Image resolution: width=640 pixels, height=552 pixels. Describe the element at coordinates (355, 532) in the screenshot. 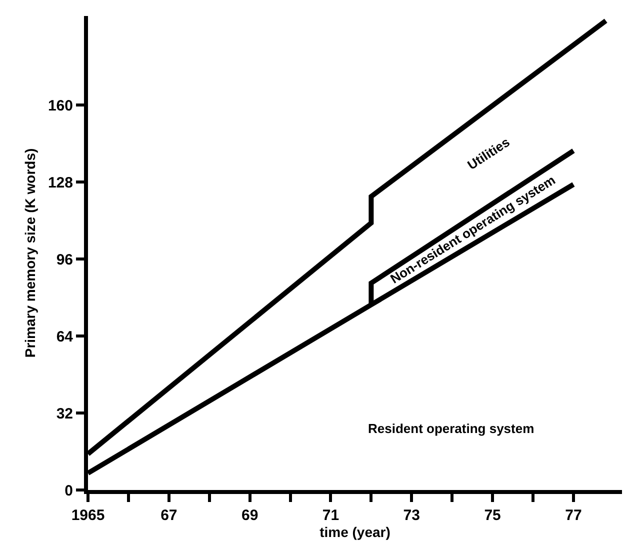

I see `x-axis-title: time (year)` at that location.